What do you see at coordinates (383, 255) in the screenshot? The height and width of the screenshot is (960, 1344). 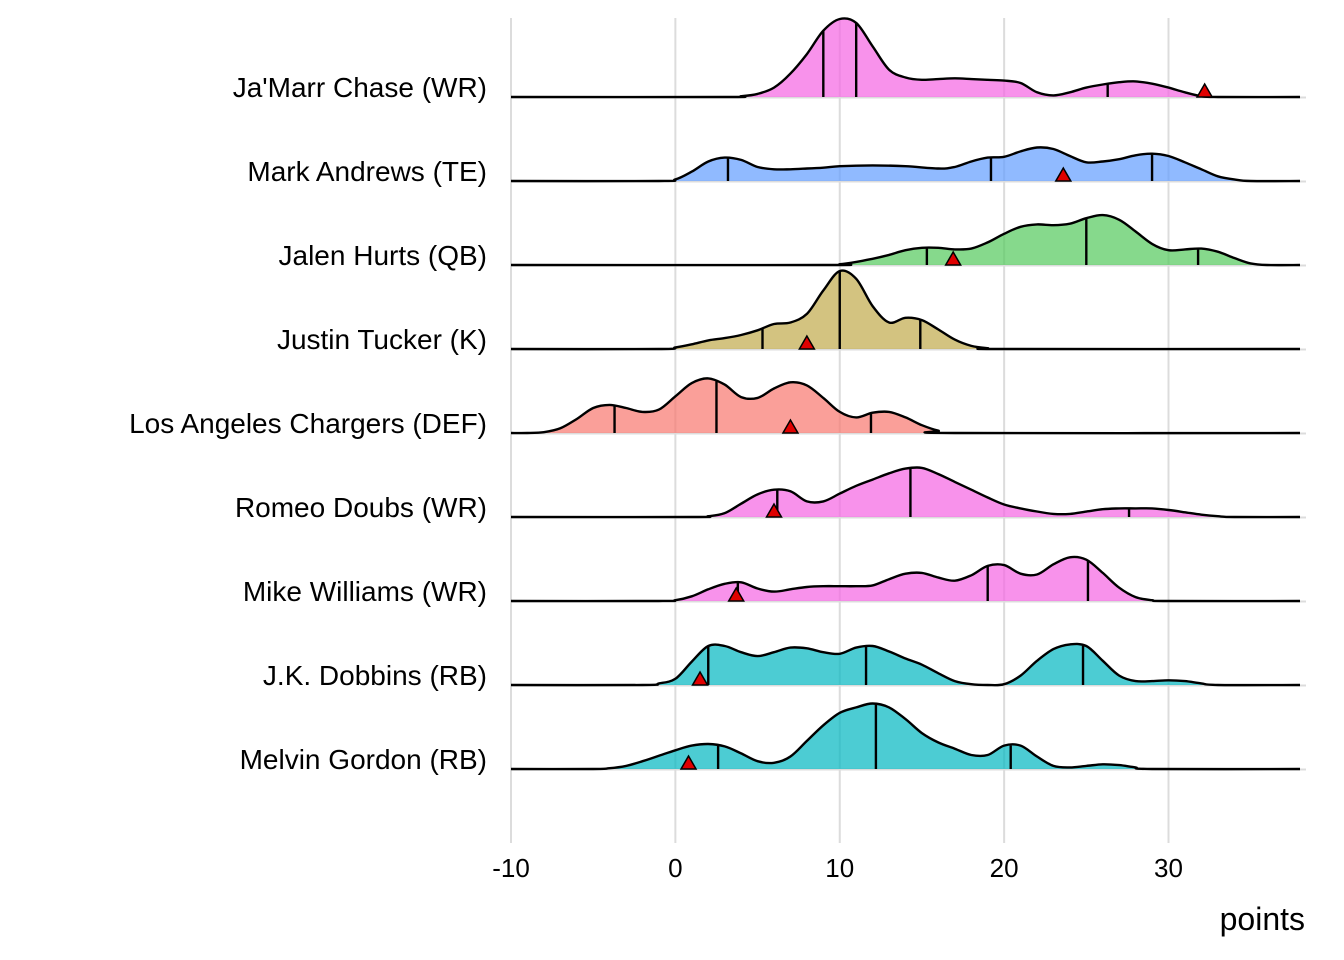 I see `row-label: Jalen Hurts (QB)` at bounding box center [383, 255].